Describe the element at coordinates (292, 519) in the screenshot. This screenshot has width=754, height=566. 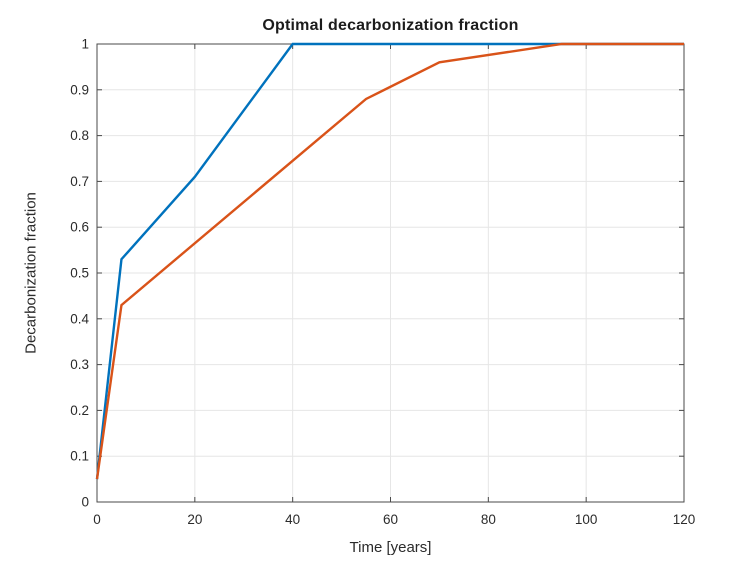
I see `x-tick-label: 40` at that location.